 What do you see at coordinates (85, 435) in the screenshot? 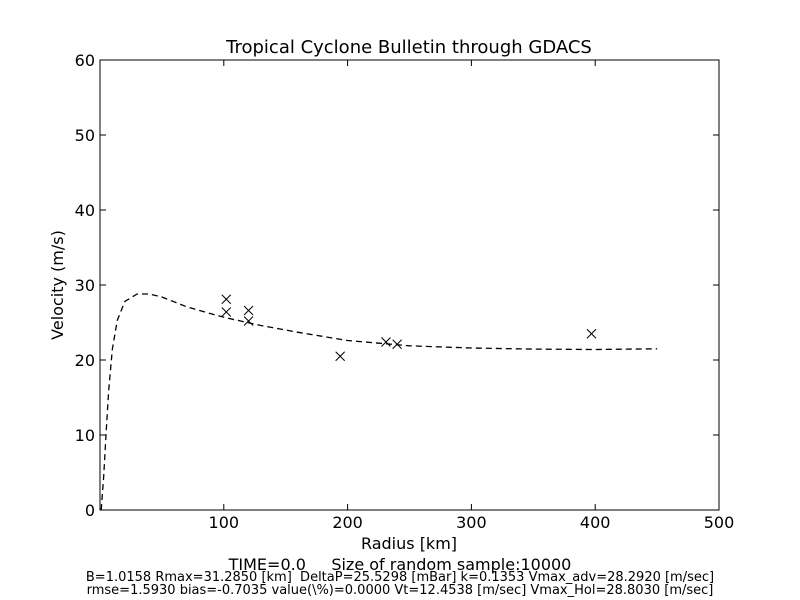
I see `y-tick-label: 10` at bounding box center [85, 435].